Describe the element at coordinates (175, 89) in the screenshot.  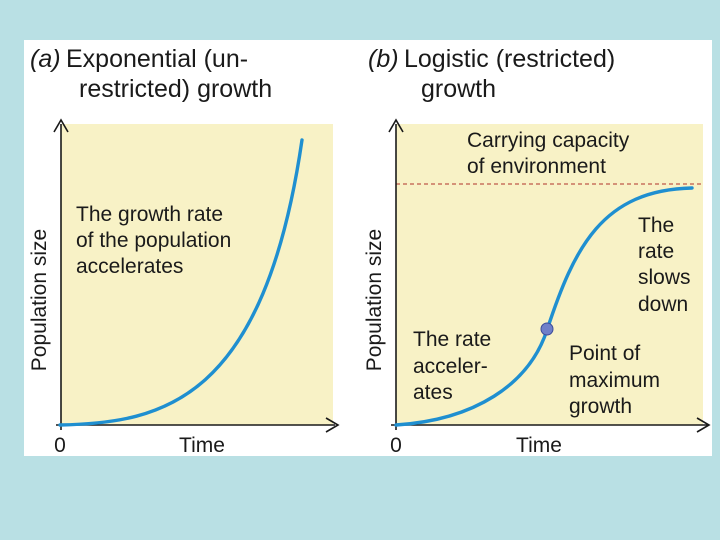
I see `panel-a-title-line2: restricted) growth` at that location.